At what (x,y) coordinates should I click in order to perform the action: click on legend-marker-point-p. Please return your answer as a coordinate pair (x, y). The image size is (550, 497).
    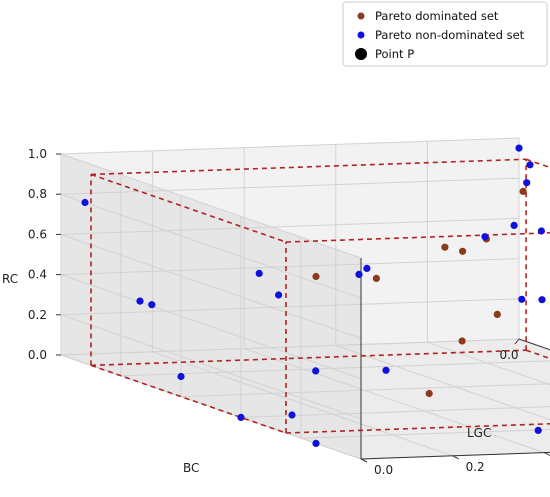
    Looking at the image, I should click on (361, 54).